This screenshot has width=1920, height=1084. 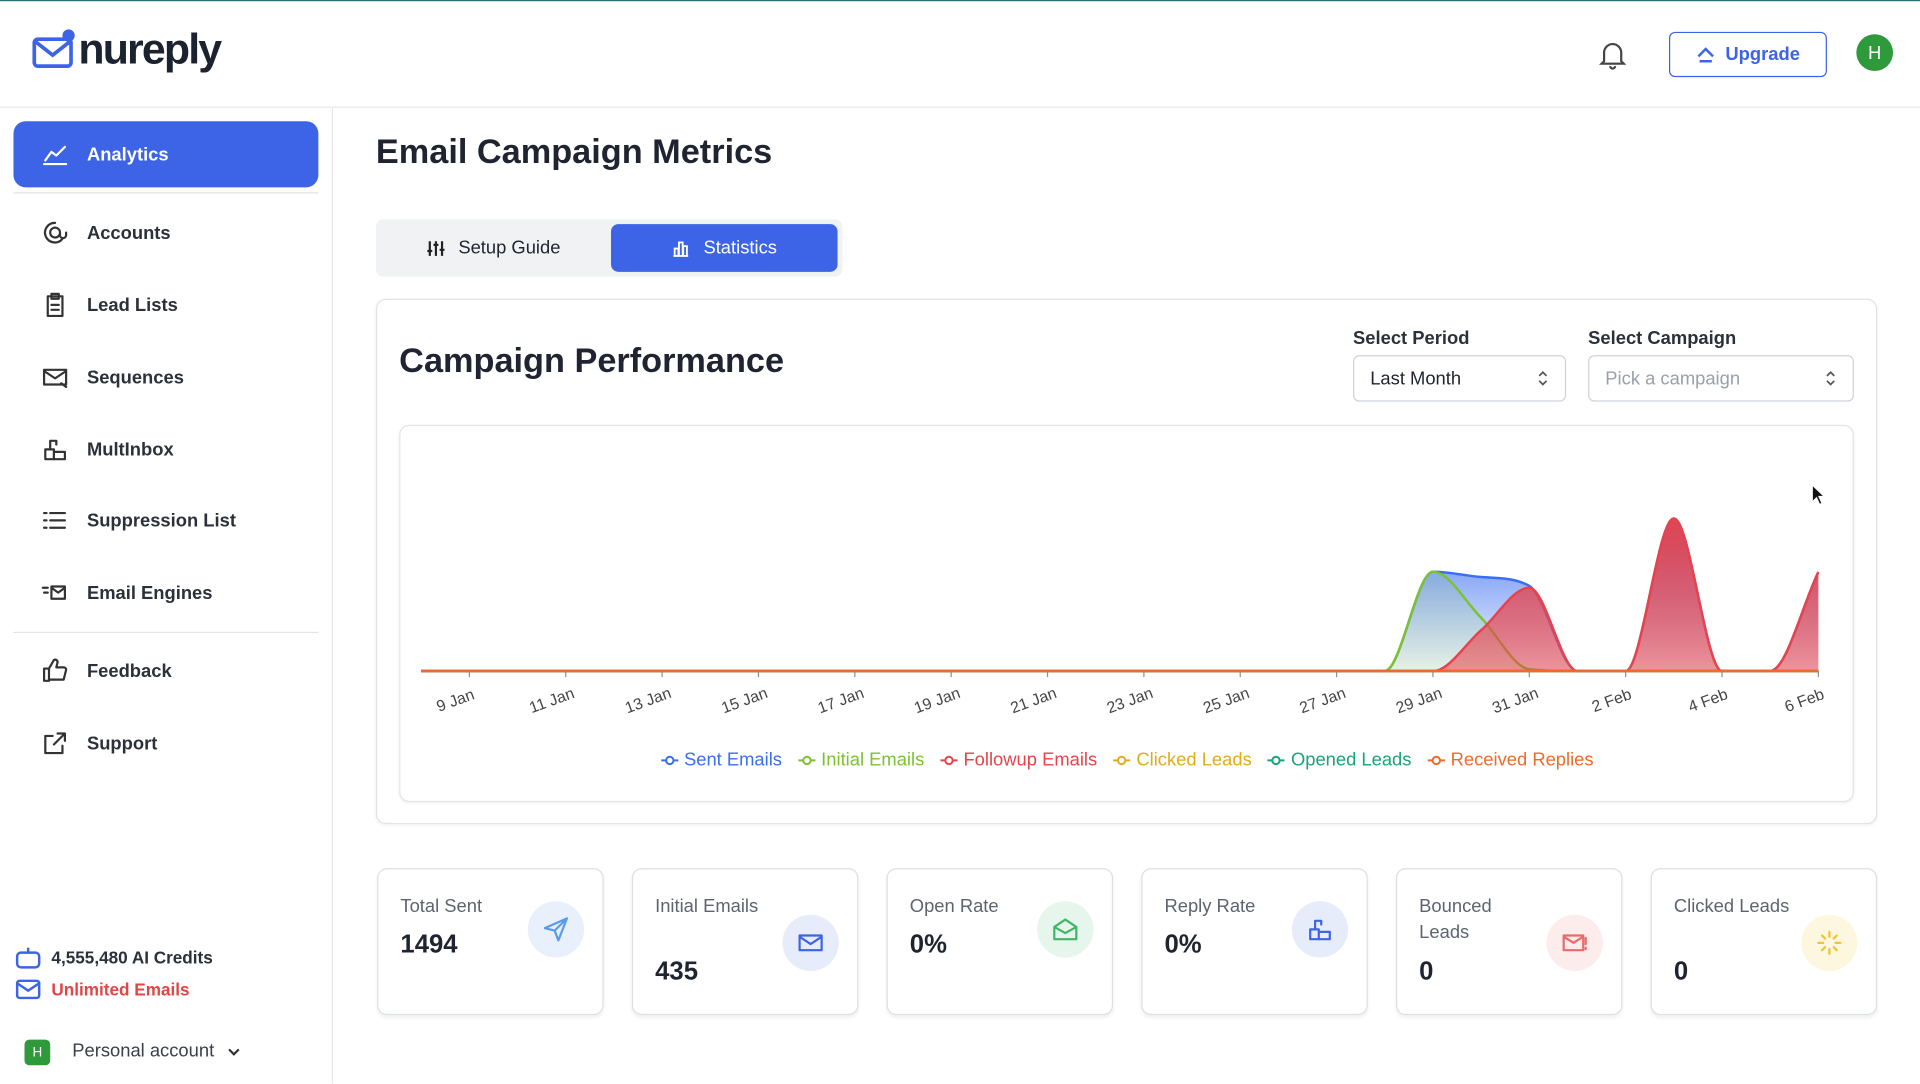 I want to click on avatar: H, so click(x=1875, y=53).